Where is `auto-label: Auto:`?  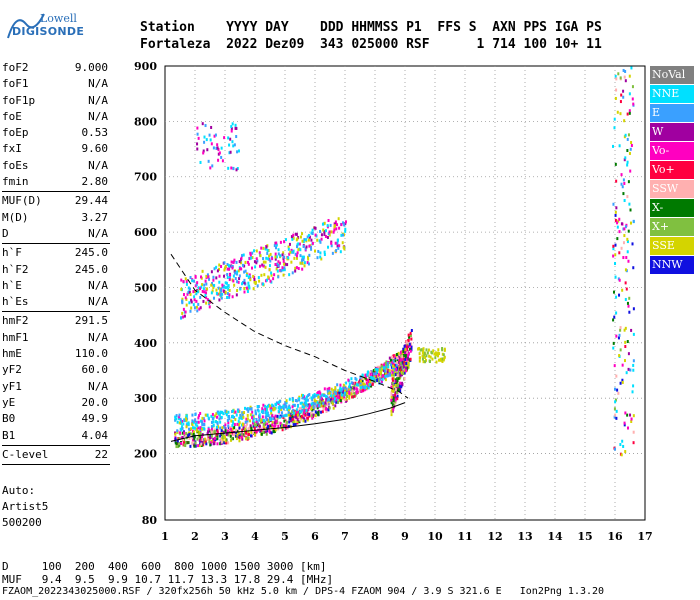
auto-label: Auto: is located at coordinates (19, 490).